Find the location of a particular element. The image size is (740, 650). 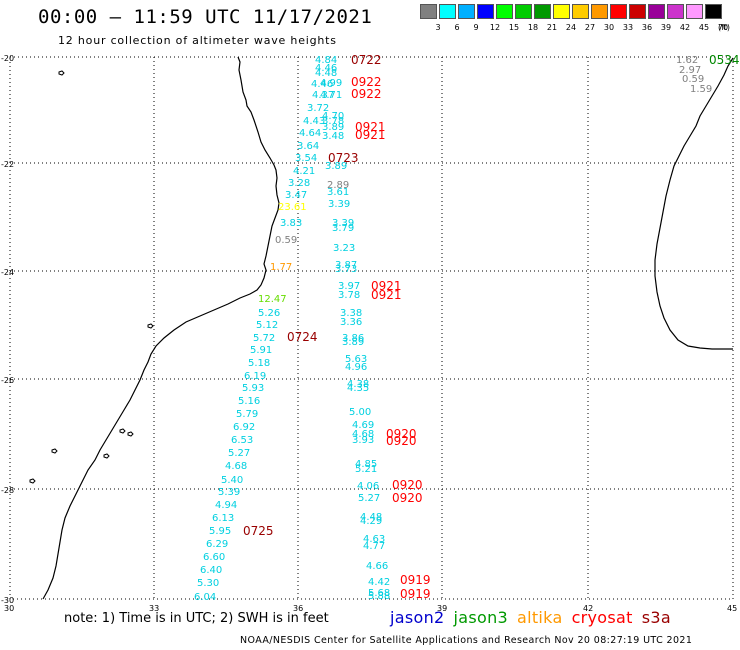

wave-height-value: 4.84 is located at coordinates (326, 60).